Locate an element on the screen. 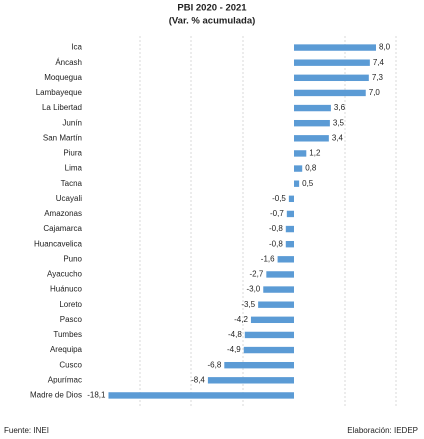 This screenshot has width=424, height=439. category-label: Tacna is located at coordinates (72, 183).